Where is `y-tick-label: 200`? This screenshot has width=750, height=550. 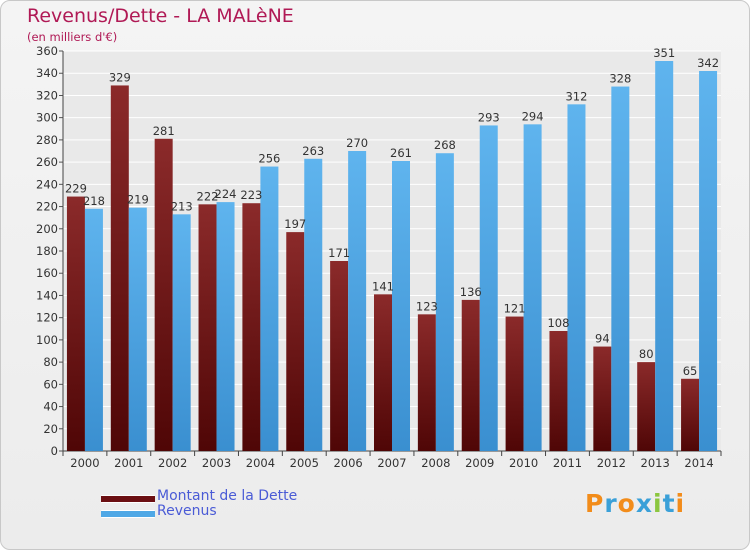 y-tick-label: 200 is located at coordinates (47, 229).